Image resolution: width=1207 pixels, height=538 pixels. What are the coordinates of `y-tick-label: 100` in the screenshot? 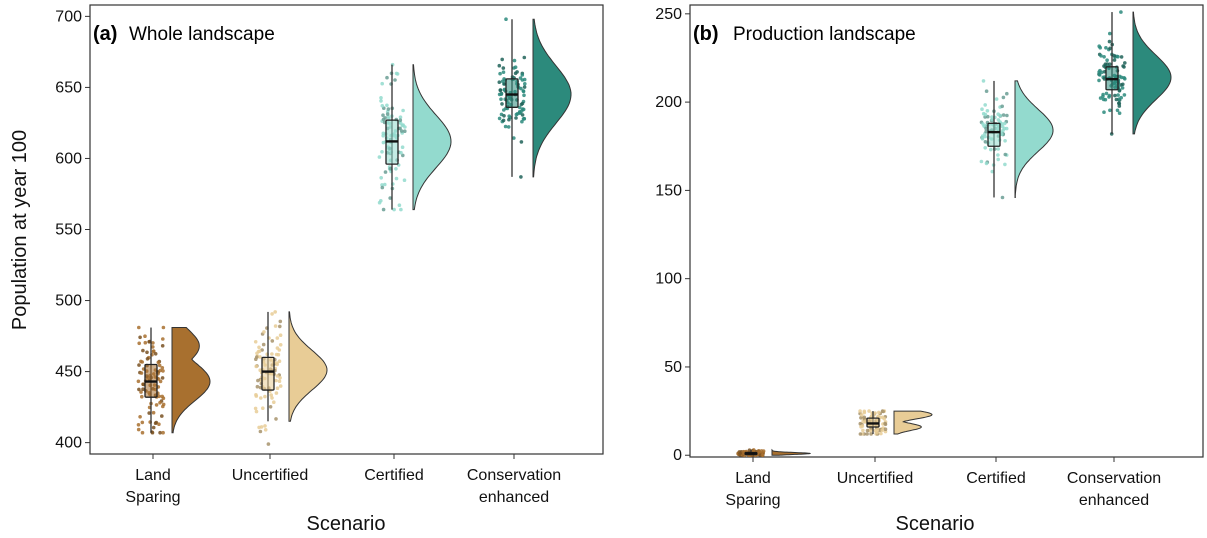 It's located at (668, 279).